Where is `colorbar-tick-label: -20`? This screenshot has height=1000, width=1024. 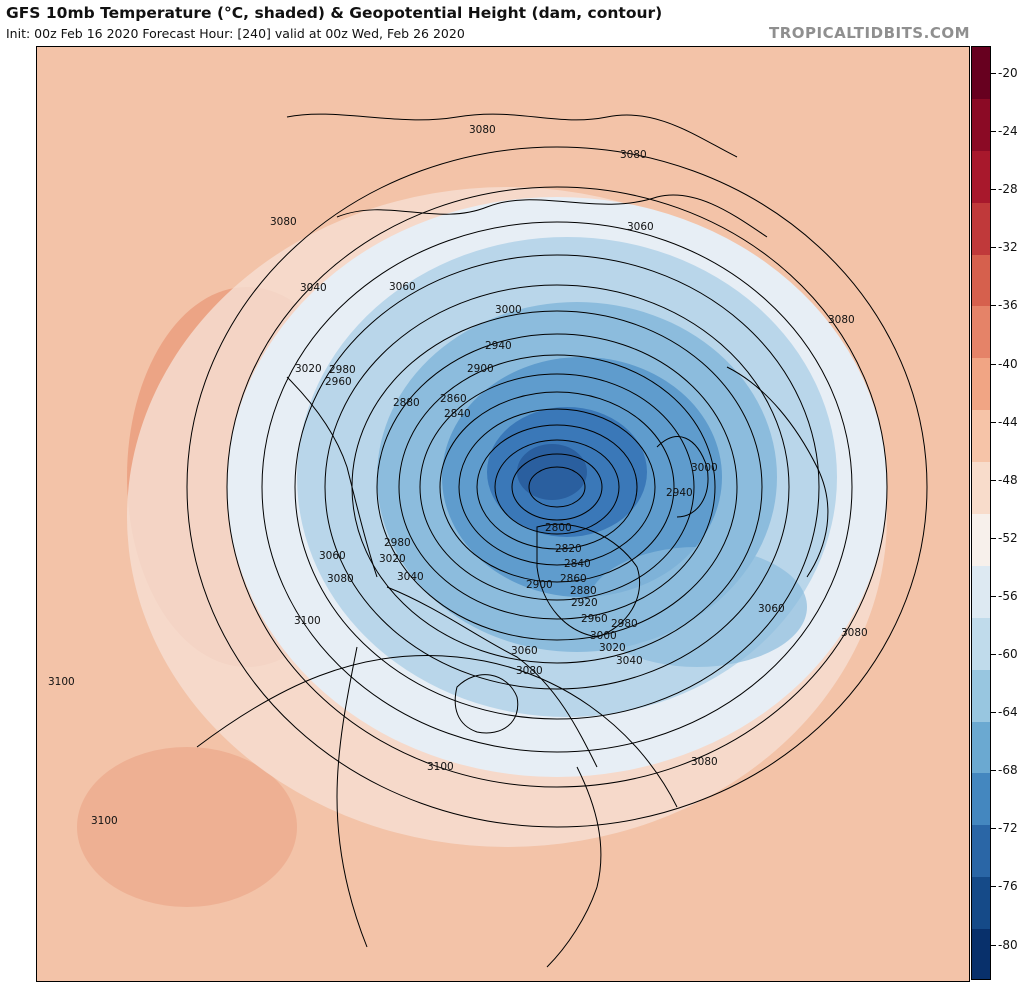 colorbar-tick-label: -20 is located at coordinates (1008, 73).